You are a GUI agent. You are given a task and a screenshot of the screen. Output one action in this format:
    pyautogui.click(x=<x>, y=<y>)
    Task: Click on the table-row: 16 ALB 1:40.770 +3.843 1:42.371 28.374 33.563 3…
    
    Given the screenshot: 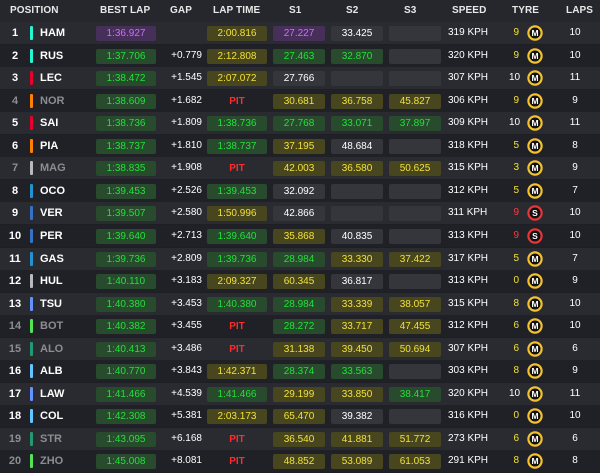 What is the action you would take?
    pyautogui.click(x=300, y=371)
    